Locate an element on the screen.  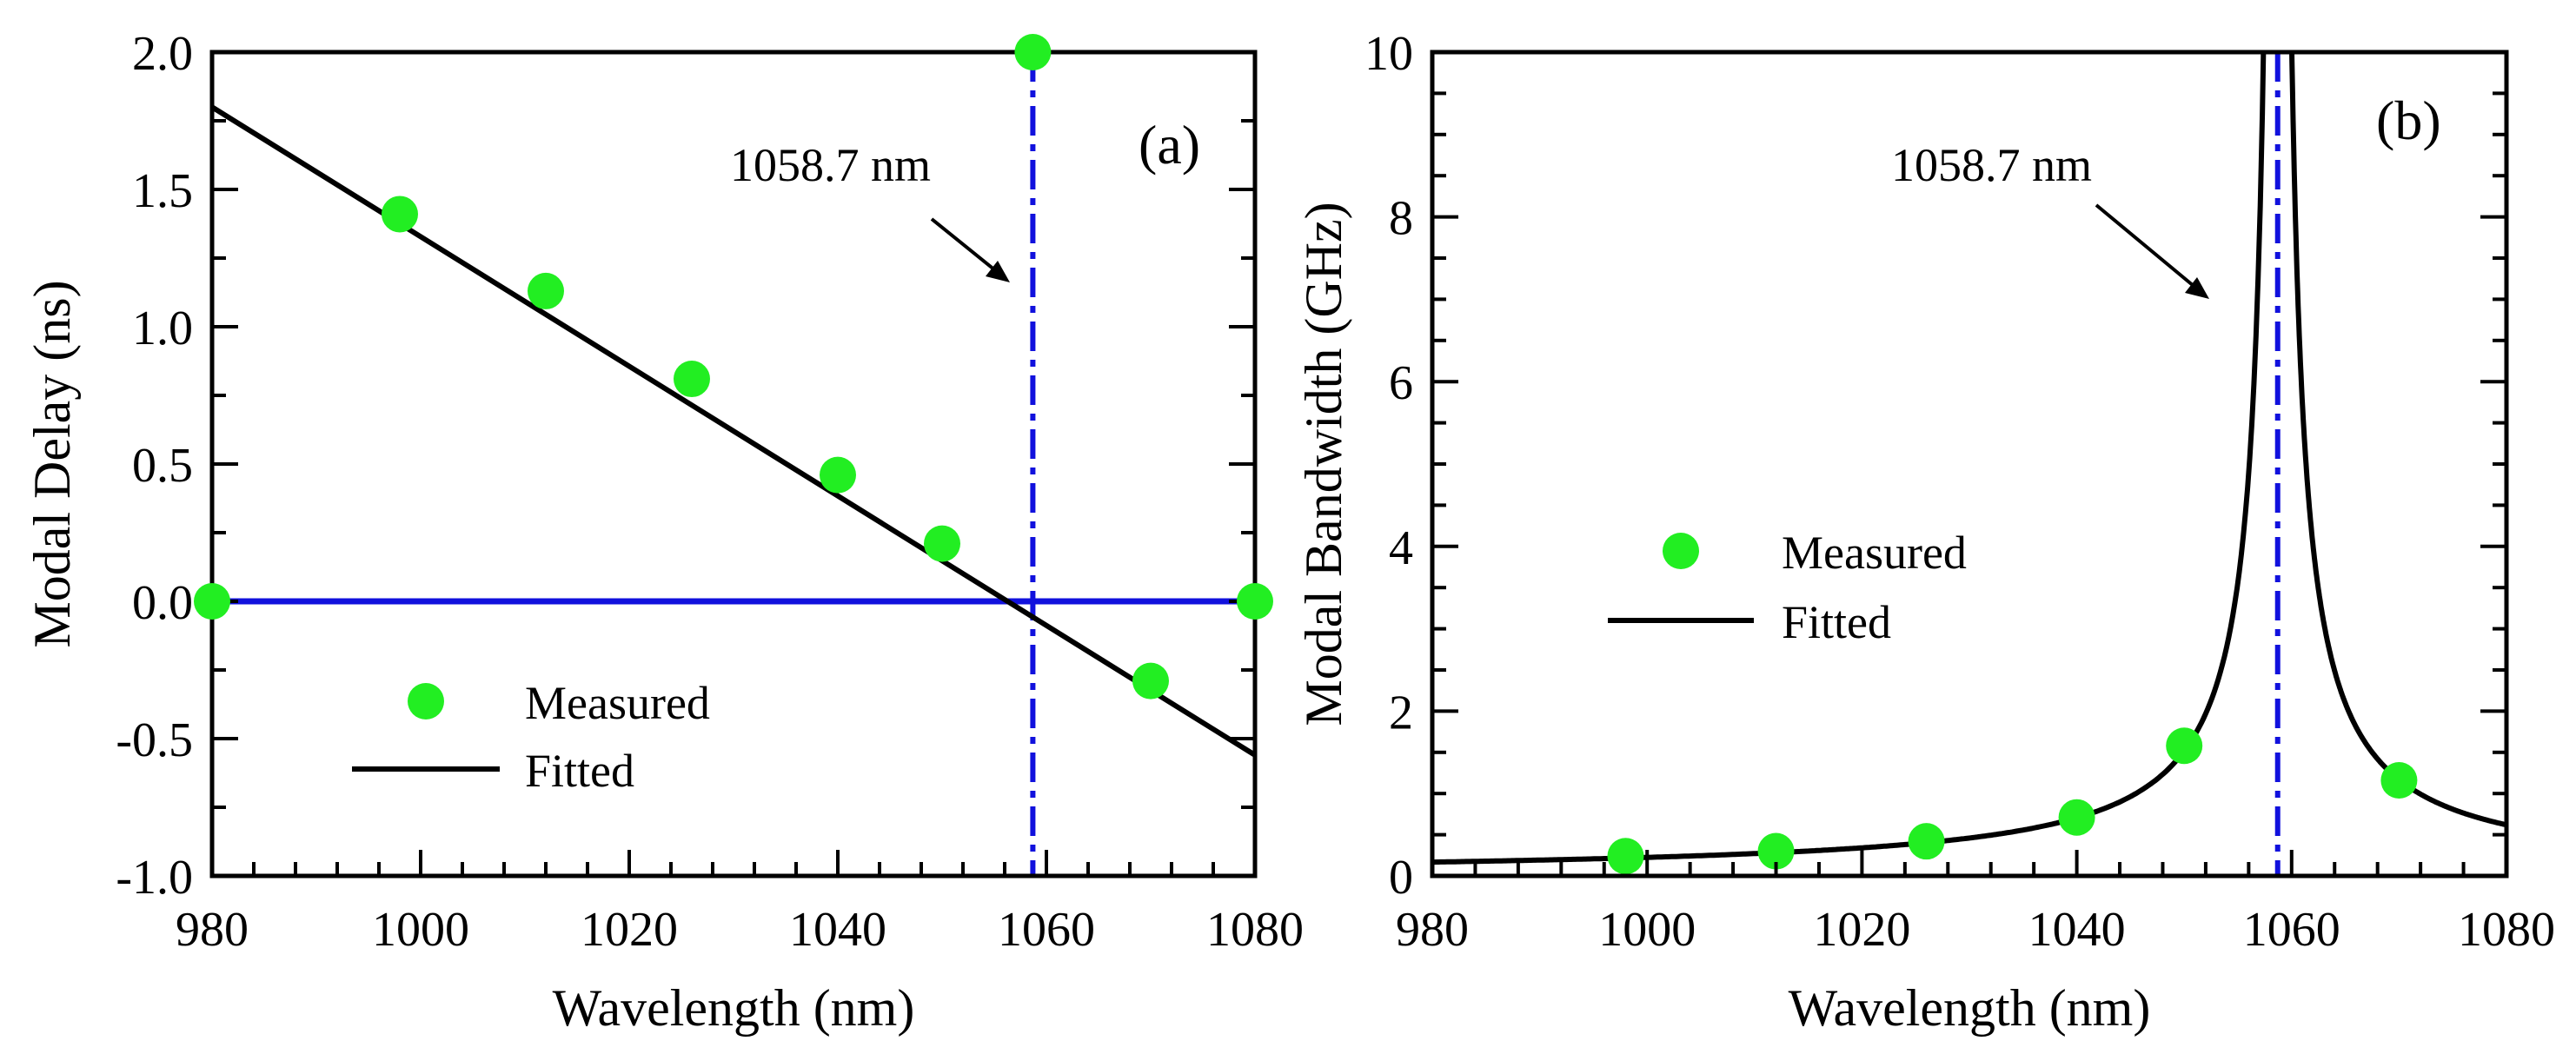
panel-b-annotation: 1058.7 nm is located at coordinates (1991, 165).